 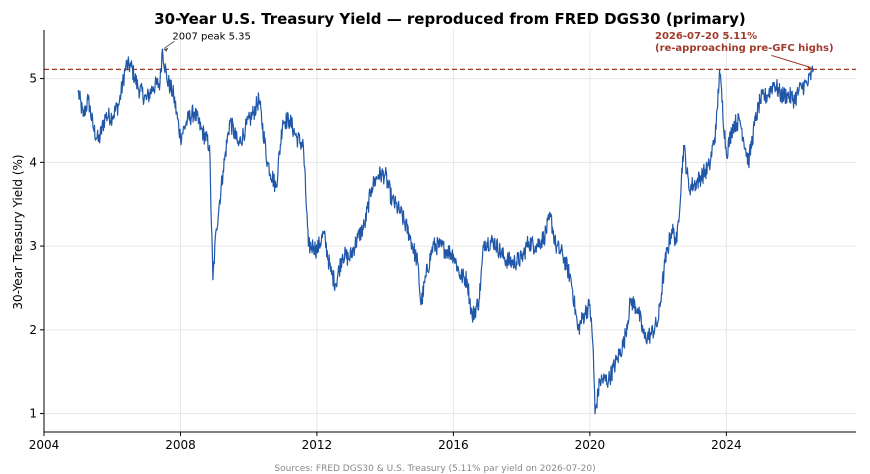 I want to click on y-tick-label: 5, so click(x=33, y=79).